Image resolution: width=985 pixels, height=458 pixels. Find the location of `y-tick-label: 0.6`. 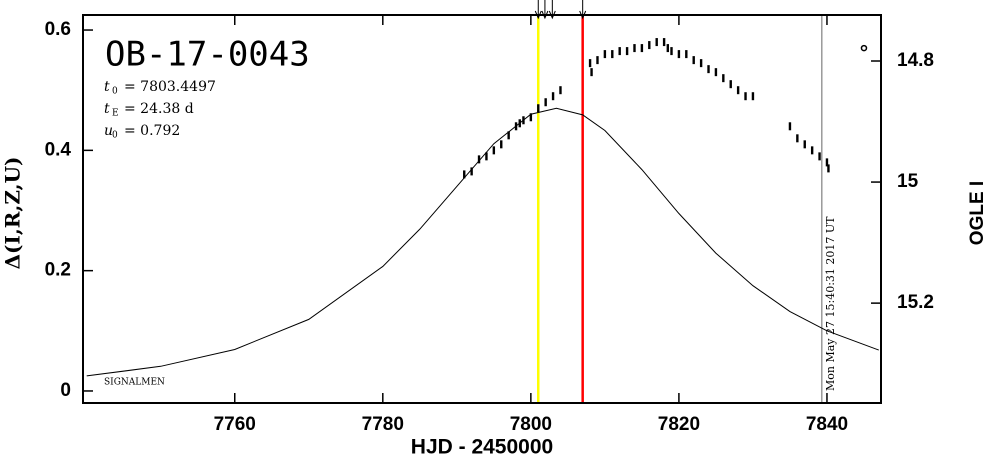

y-tick-label: 0.6 is located at coordinates (58, 29).